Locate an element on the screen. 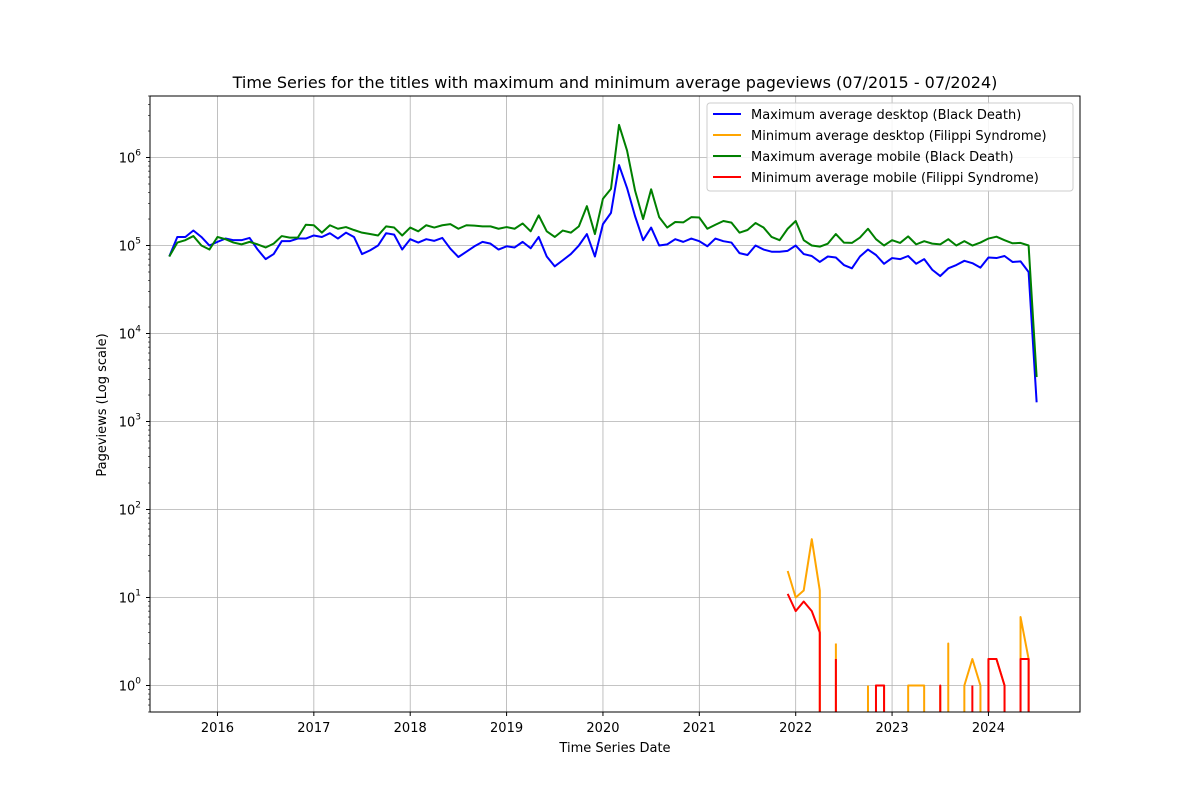 The image size is (1200, 800). y-tick-label: 10⁶ is located at coordinates (130, 158).